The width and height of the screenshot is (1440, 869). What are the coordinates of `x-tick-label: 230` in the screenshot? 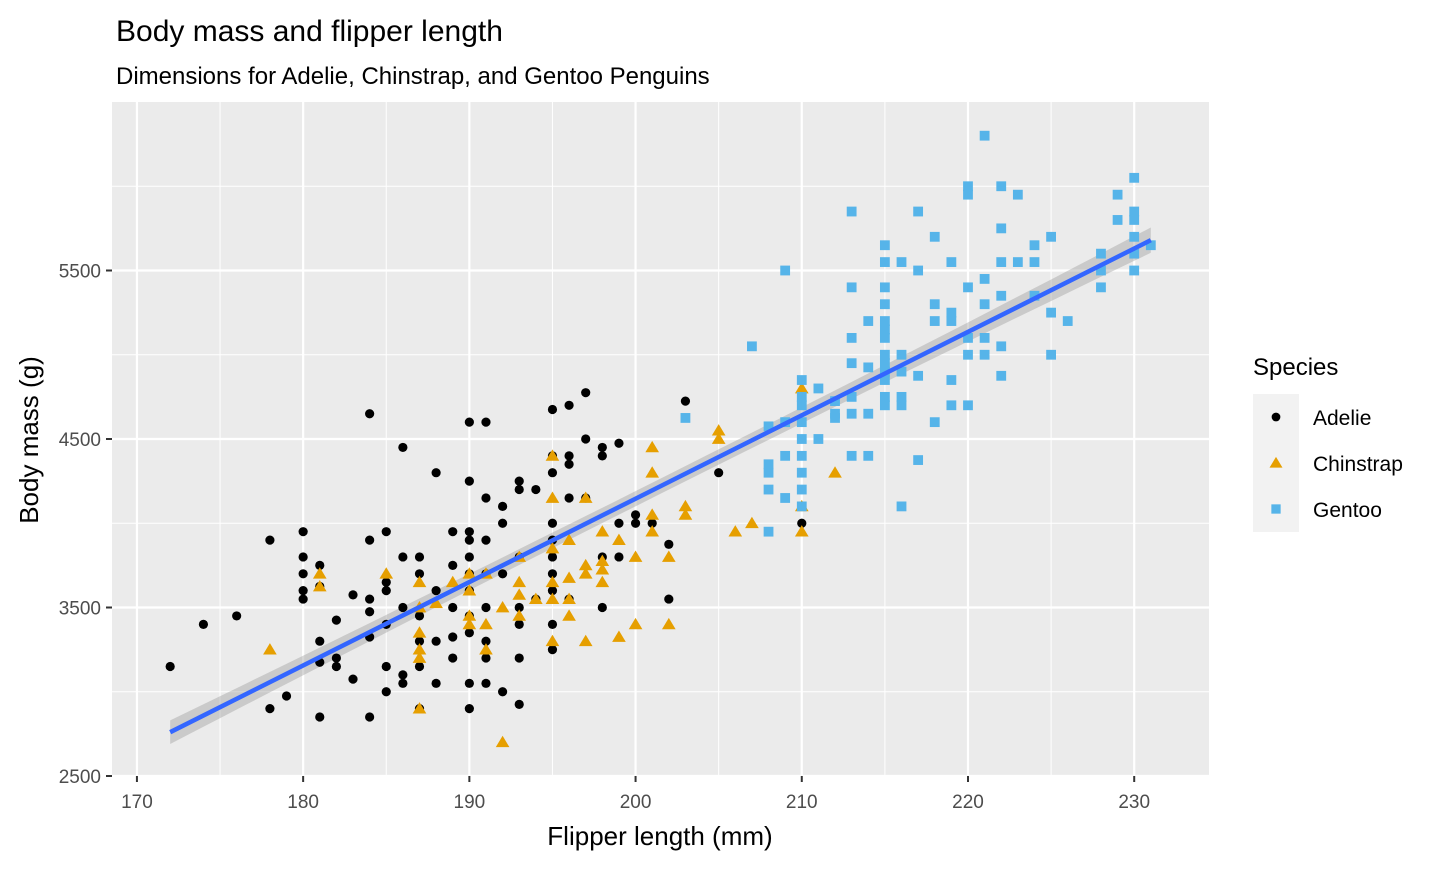 It's located at (1134, 802).